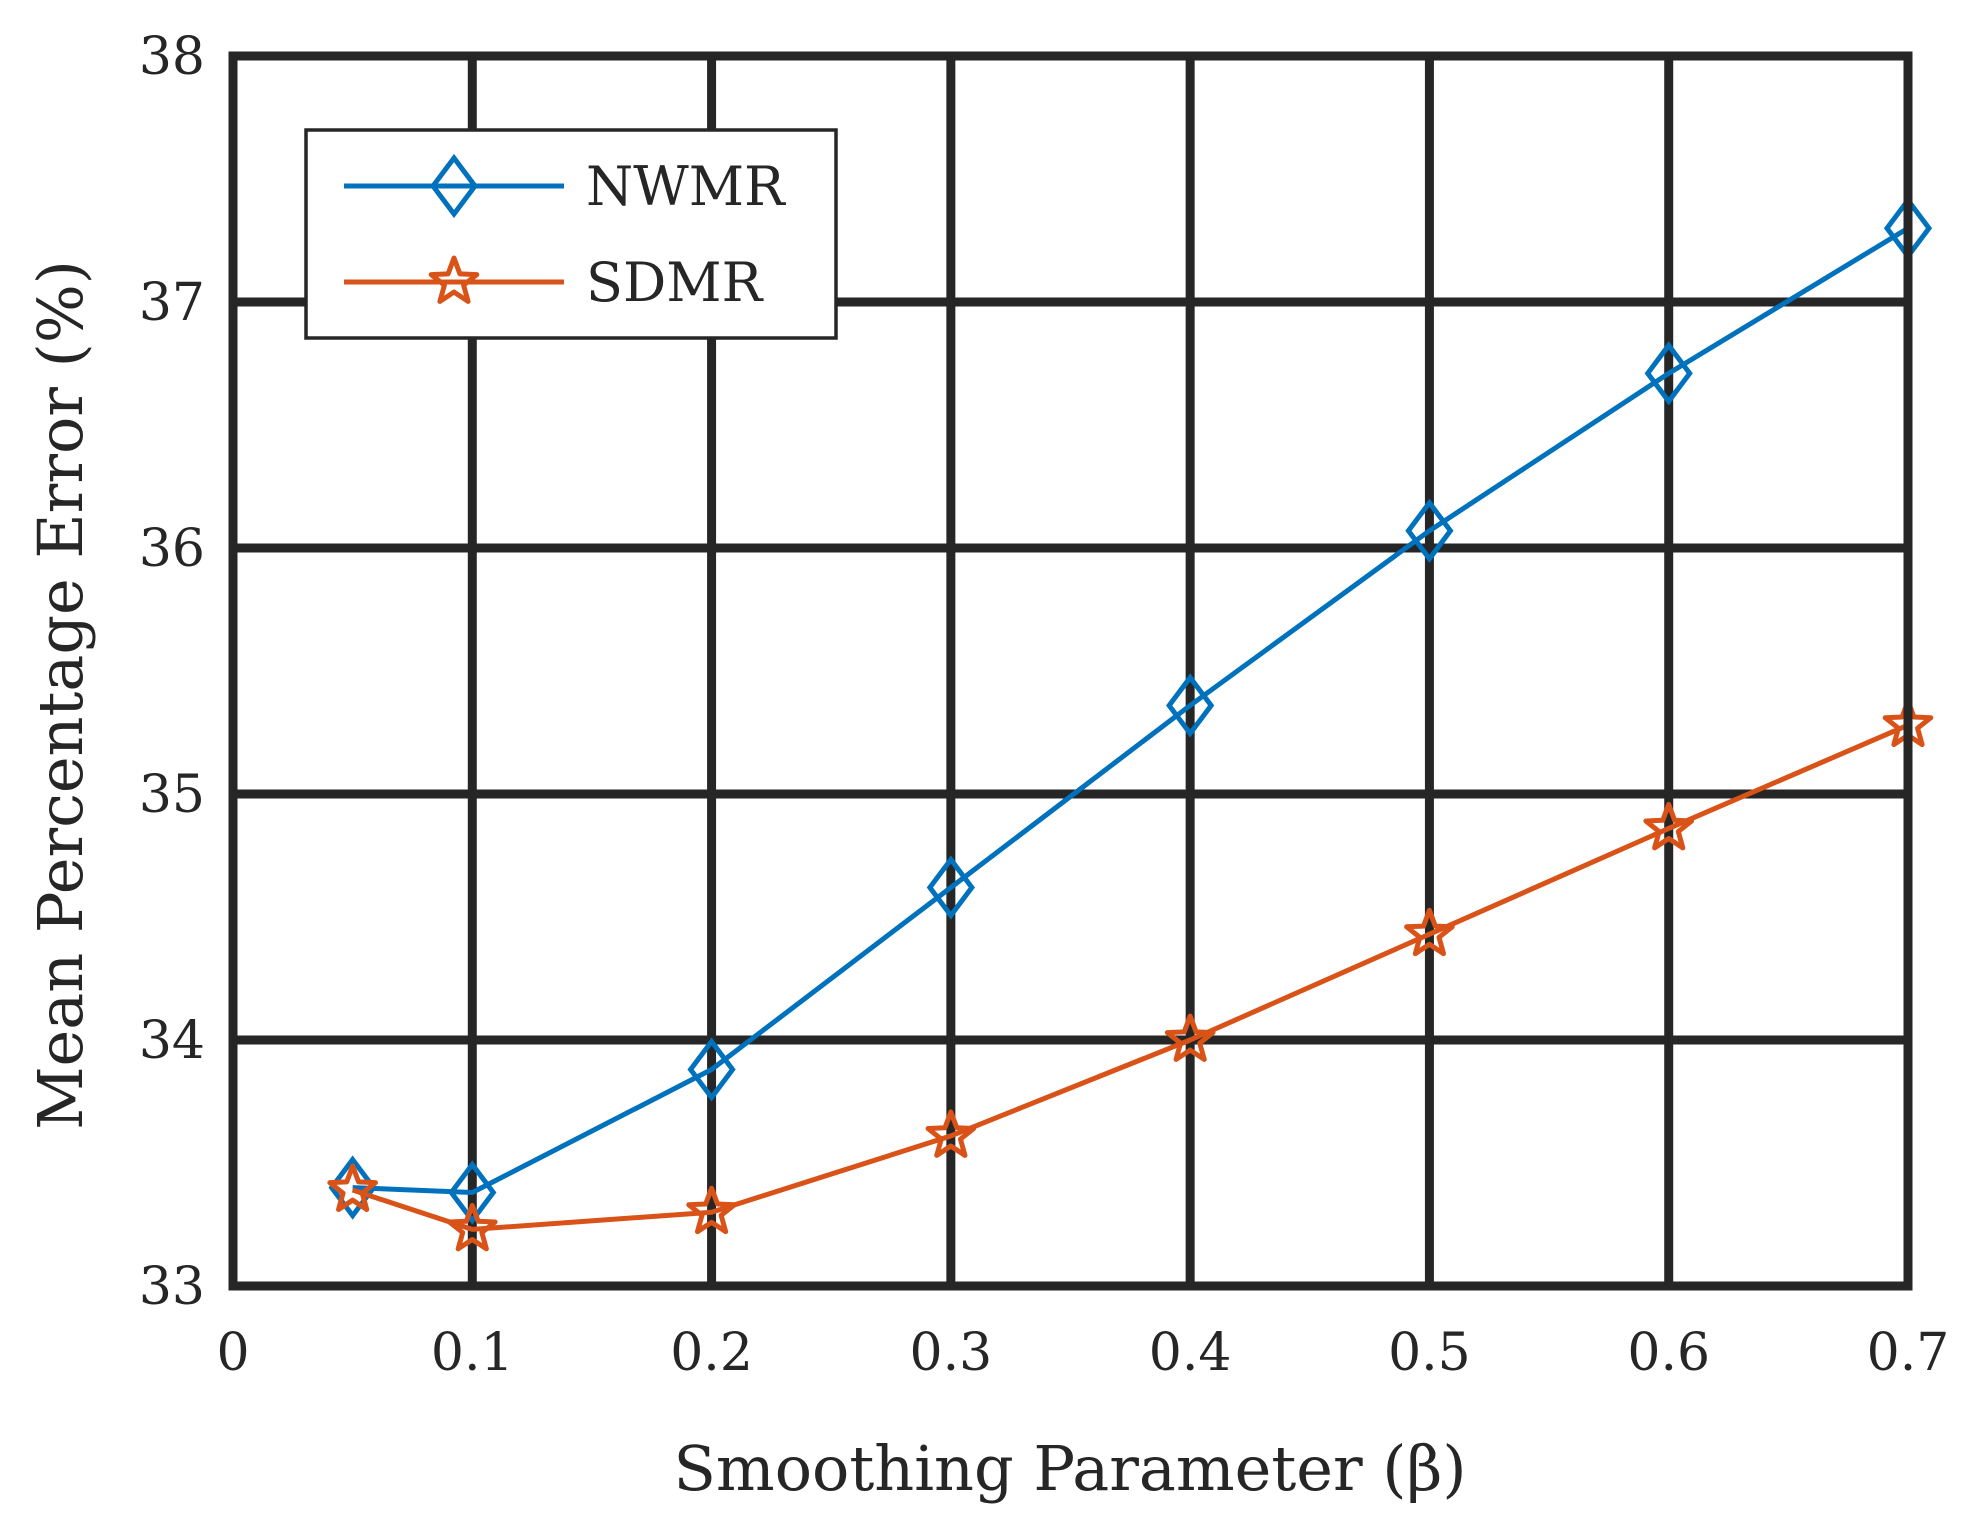 This screenshot has width=1973, height=1527. What do you see at coordinates (172, 57) in the screenshot?
I see `y-tick-label: 38` at bounding box center [172, 57].